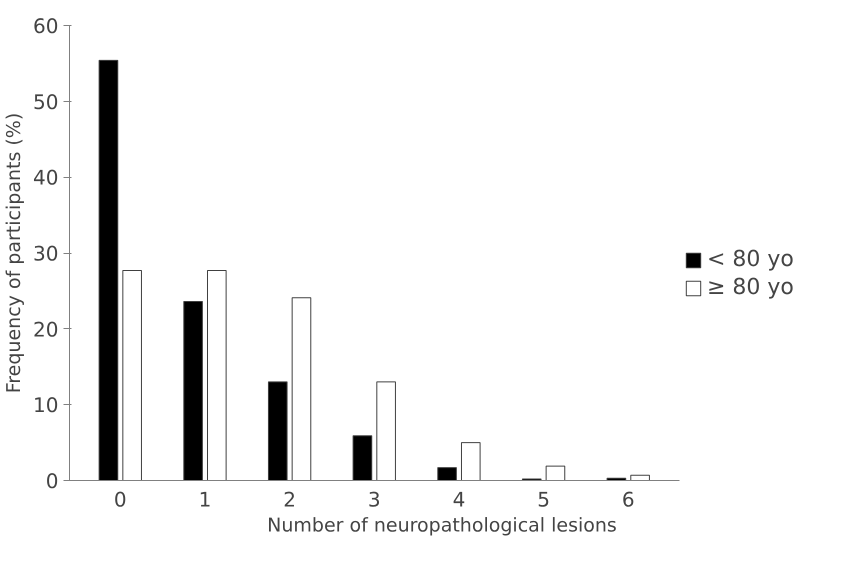 This screenshot has height=569, width=842. I want to click on y-tick-label: 10, so click(46, 405).